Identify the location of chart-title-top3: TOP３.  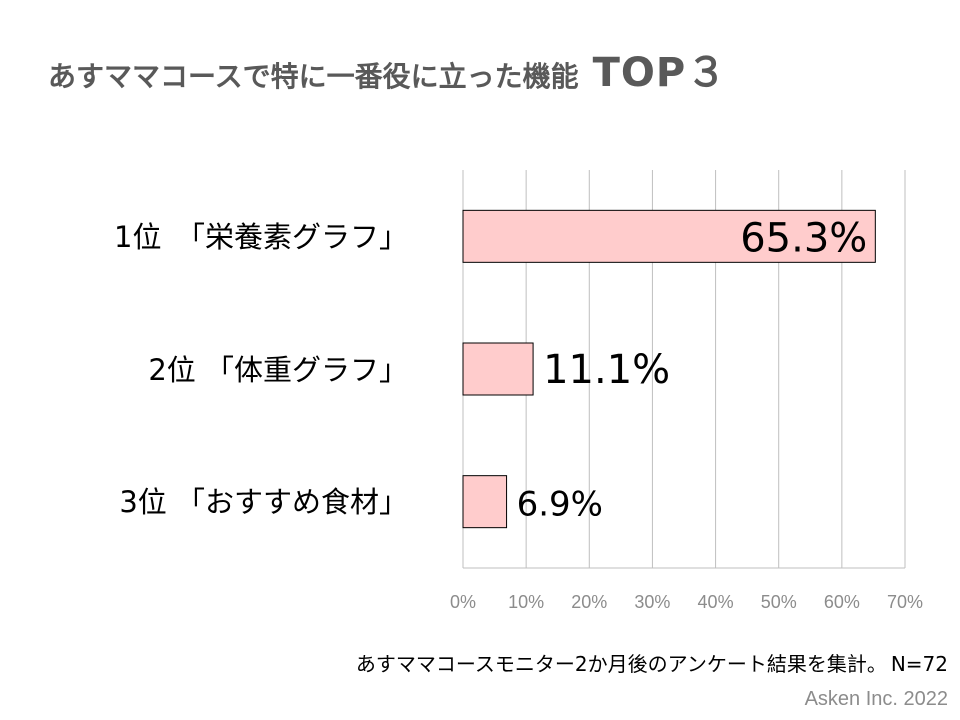
(660, 73).